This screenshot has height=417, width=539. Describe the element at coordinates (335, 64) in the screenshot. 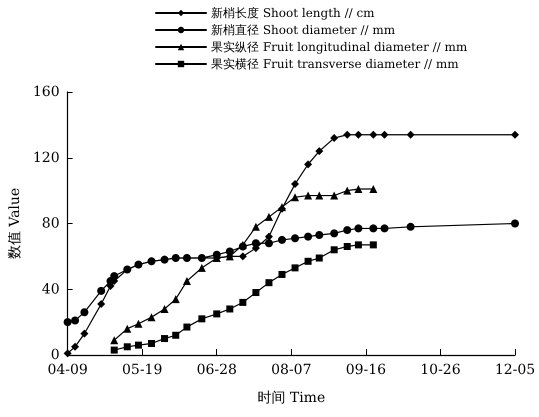

I see `legend-label: 果实横径 Fruit transverse diameter // mm` at that location.